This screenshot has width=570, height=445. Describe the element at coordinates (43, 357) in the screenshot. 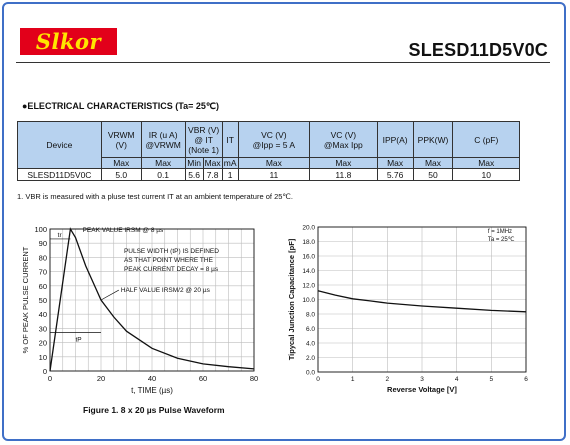

I see `y-tick-label: 10` at that location.